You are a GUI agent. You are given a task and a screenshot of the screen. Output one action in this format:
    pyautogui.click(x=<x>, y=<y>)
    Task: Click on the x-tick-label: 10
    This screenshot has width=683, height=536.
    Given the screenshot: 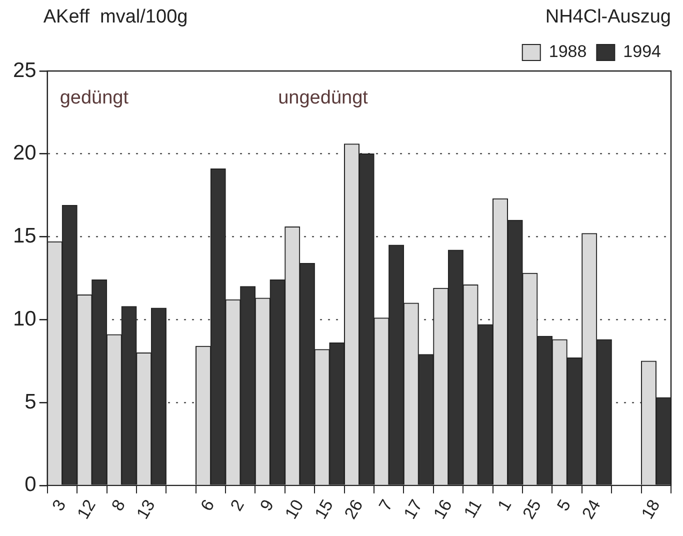 What is the action you would take?
    pyautogui.click(x=294, y=509)
    